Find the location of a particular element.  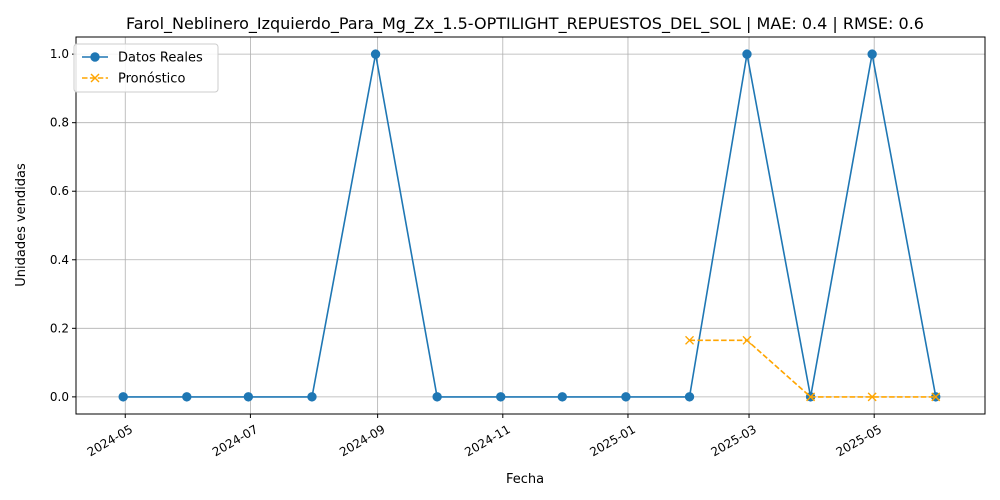

x-tick-label: 2024-05 is located at coordinates (110, 440).